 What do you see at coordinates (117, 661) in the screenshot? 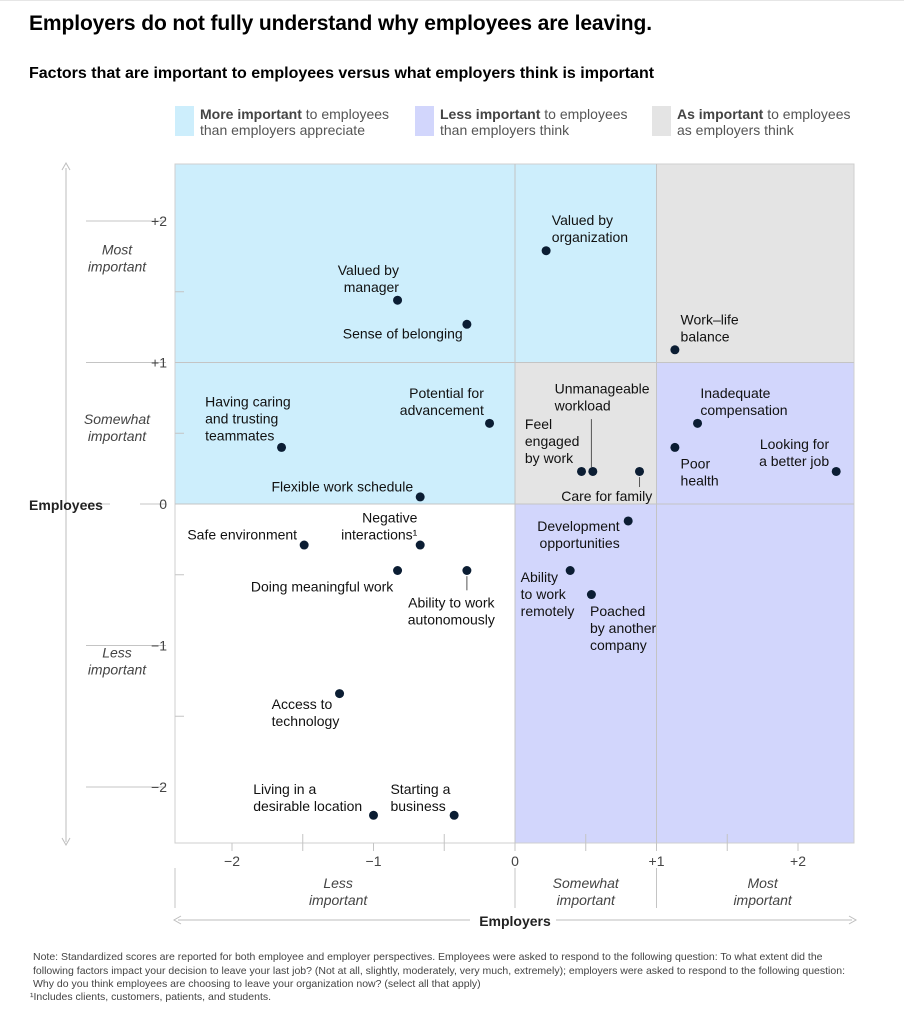
I see `y-band-label: Less important` at bounding box center [117, 661].